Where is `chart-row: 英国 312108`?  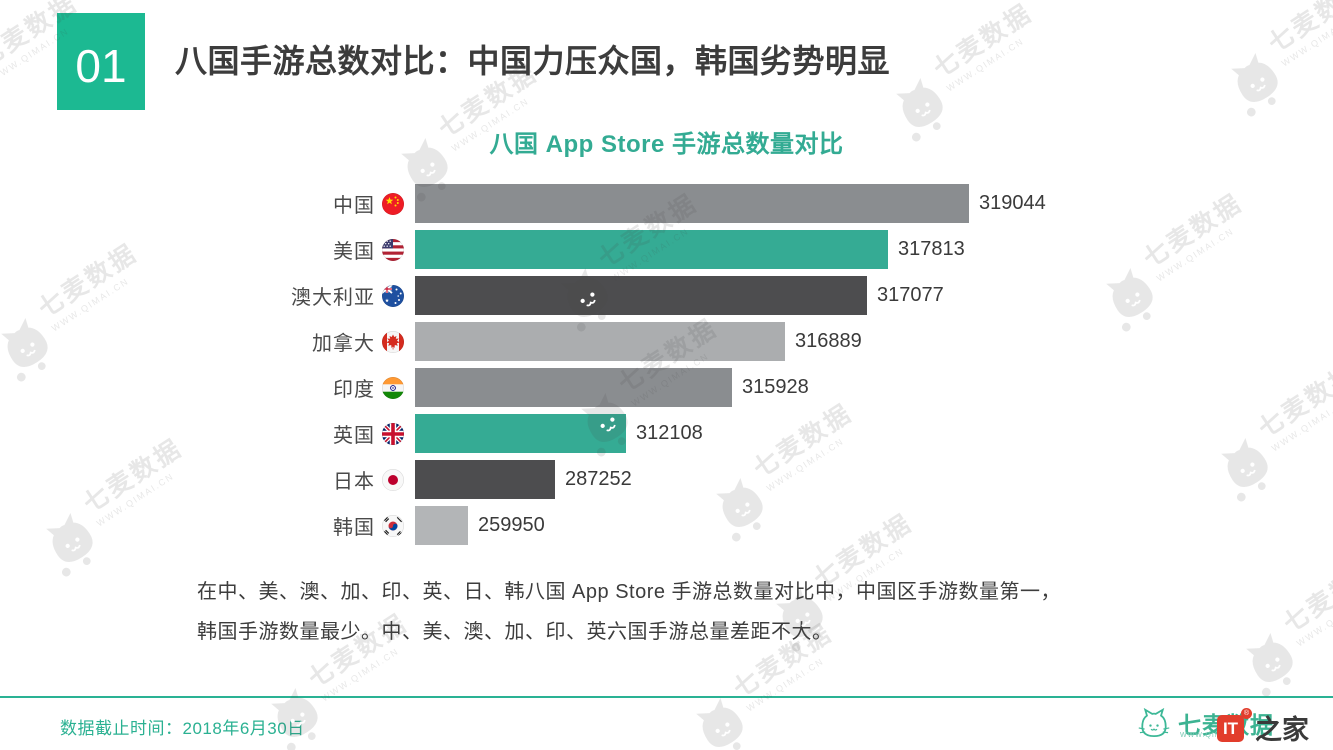 chart-row: 英国 312108 is located at coordinates (523, 433).